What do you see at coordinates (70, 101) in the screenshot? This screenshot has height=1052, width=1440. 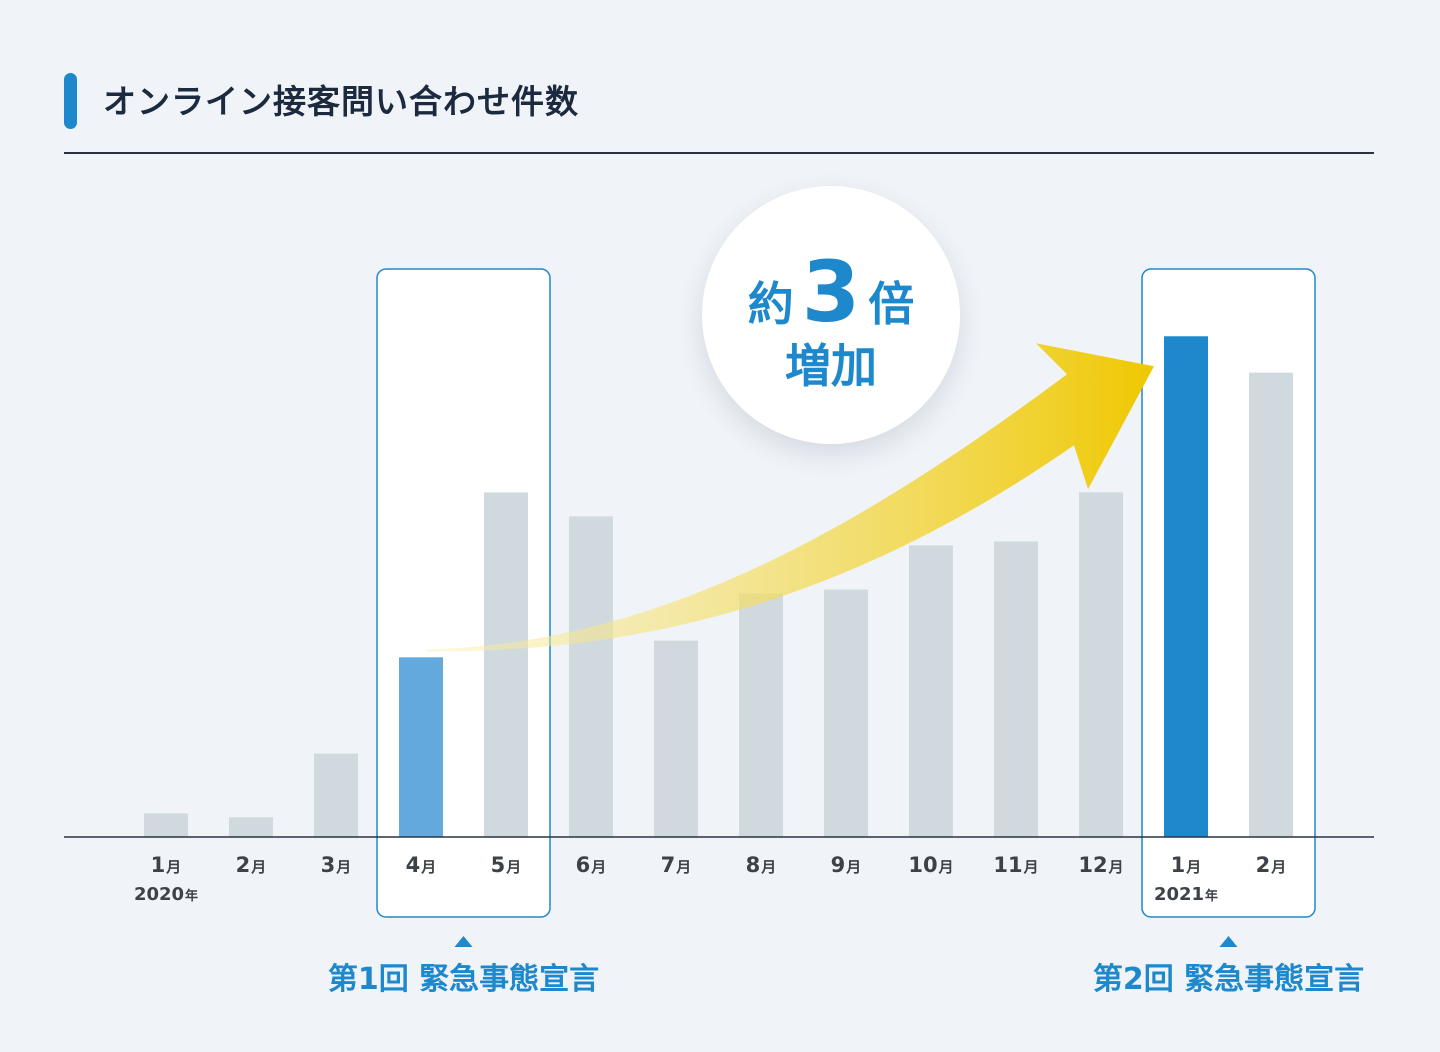 I see `title-accent-bar` at bounding box center [70, 101].